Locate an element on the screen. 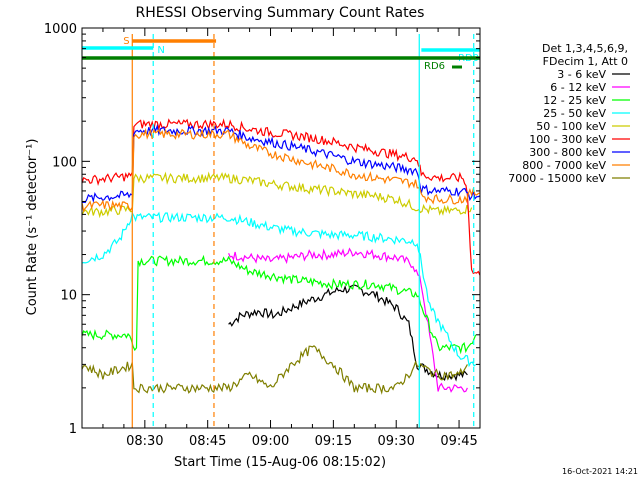 This screenshot has height=480, width=640. legend-entry-7: 800 - 7000 keV is located at coordinates (564, 165).